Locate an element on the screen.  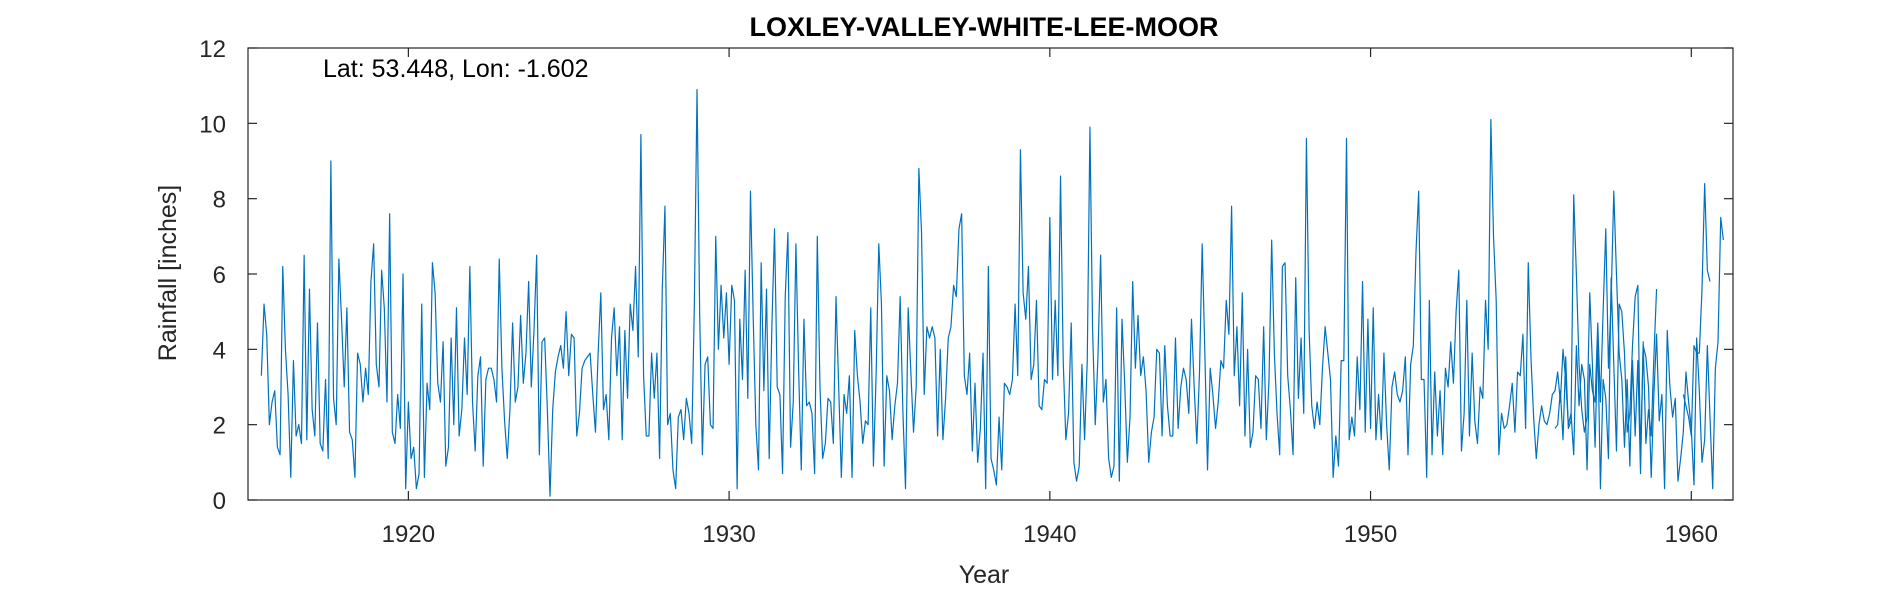
y-tick-label: 8 is located at coordinates (219, 200).